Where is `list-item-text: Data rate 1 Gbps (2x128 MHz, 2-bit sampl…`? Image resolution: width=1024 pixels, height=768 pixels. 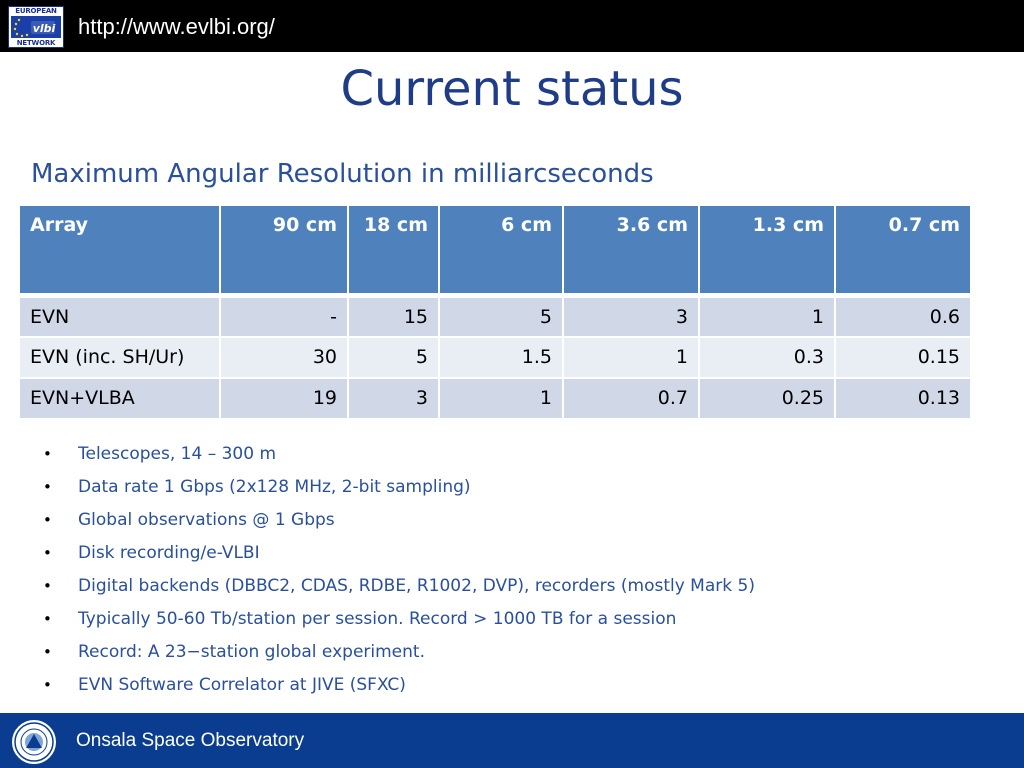 list-item-text: Data rate 1 Gbps (2x128 MHz, 2-bit sampl… is located at coordinates (274, 487).